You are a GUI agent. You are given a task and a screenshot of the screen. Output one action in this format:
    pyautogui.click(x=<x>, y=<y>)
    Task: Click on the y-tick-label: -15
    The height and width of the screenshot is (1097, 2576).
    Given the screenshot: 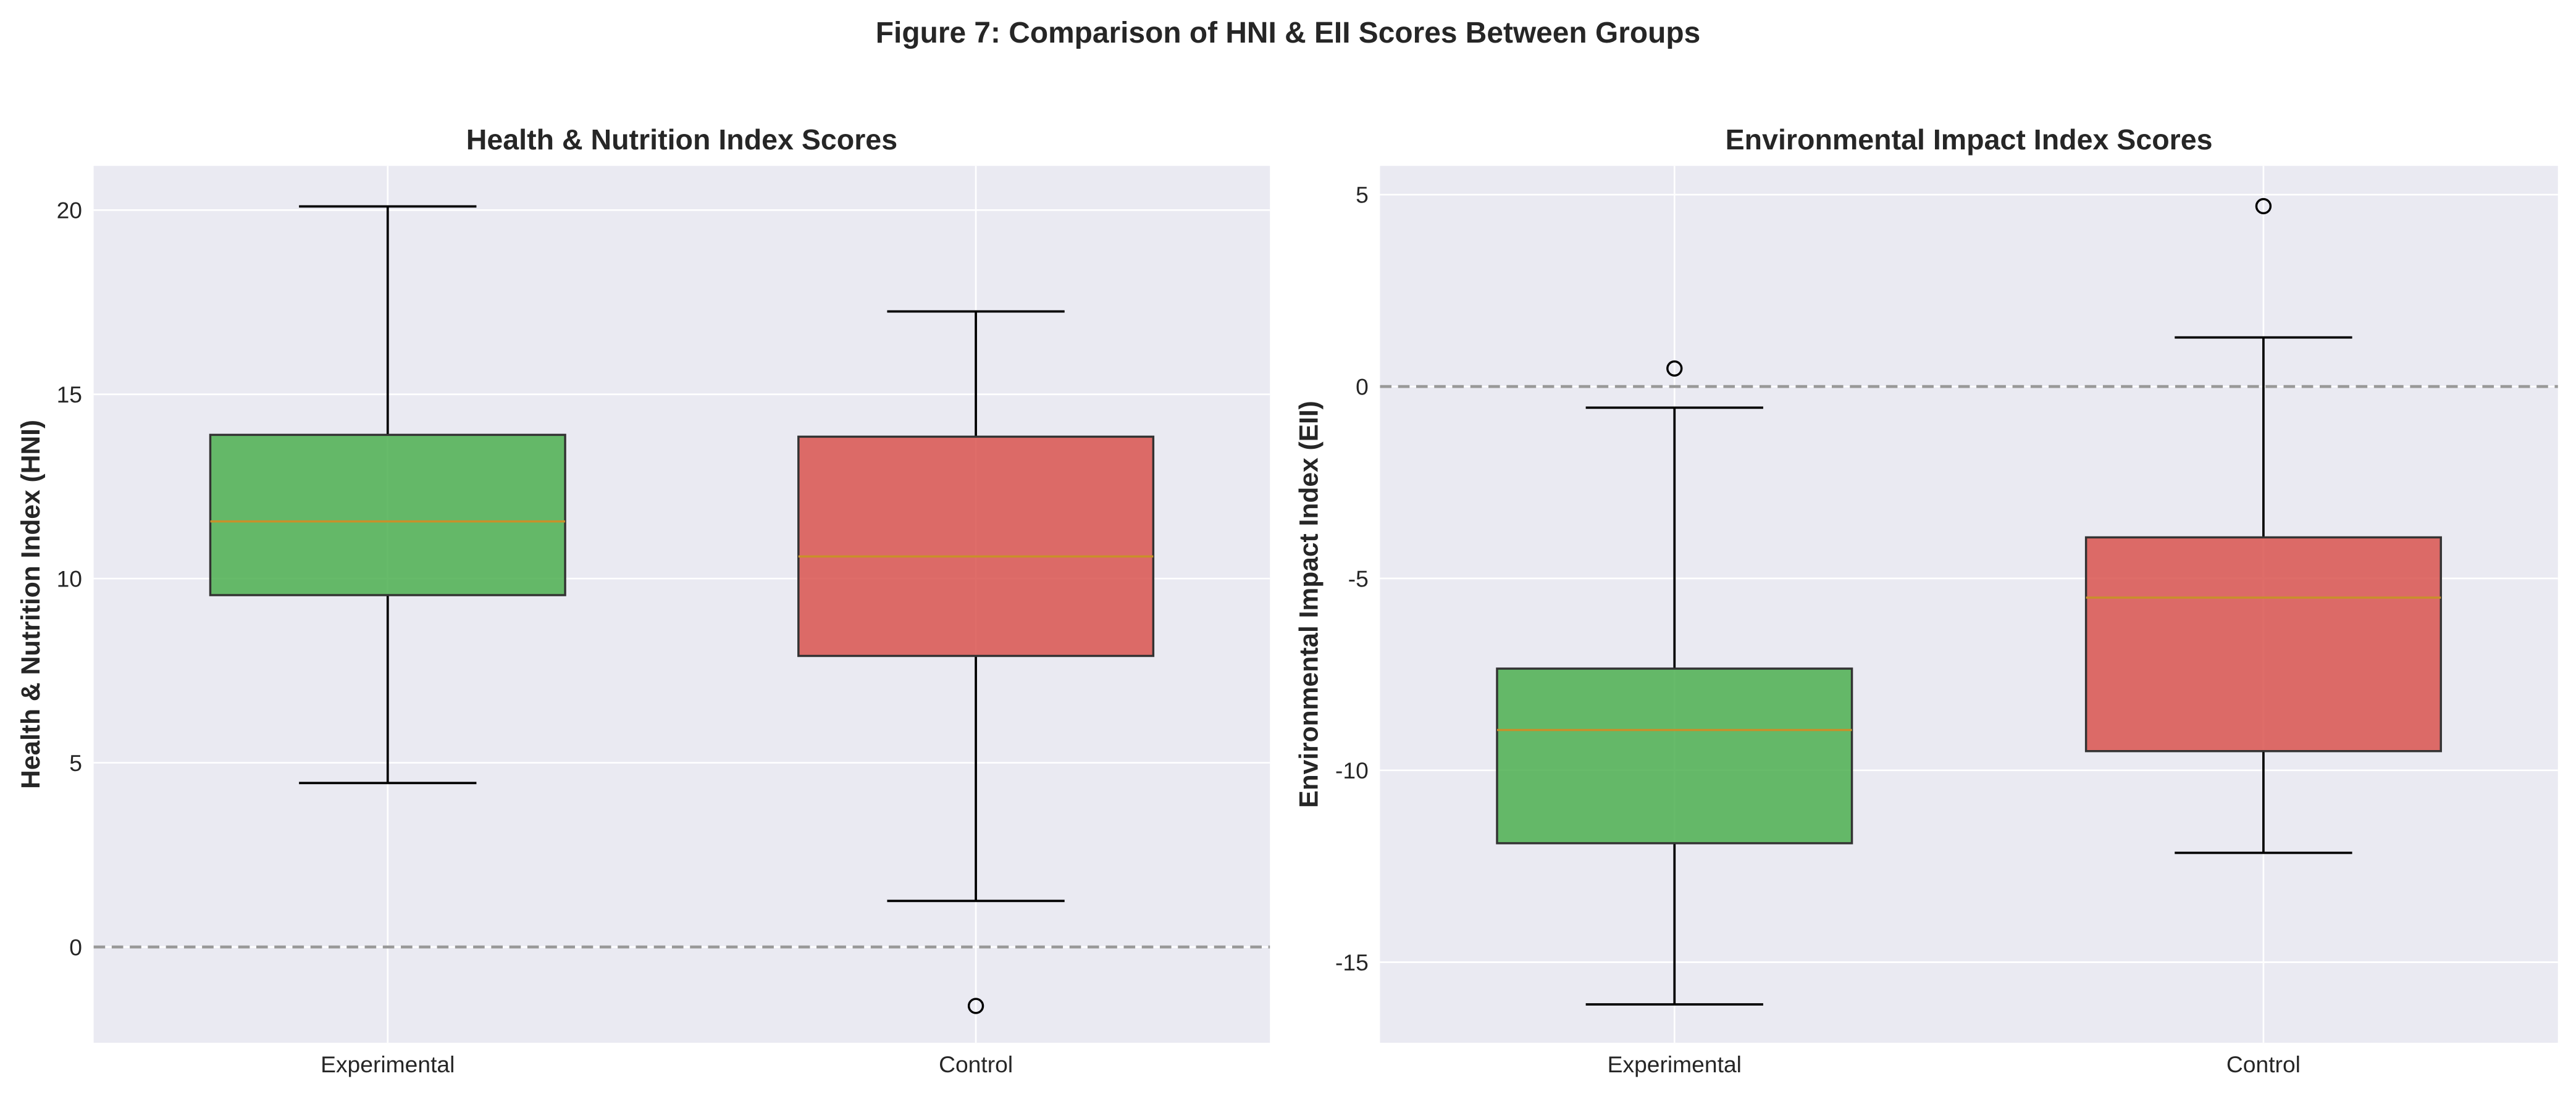 What is the action you would take?
    pyautogui.click(x=1352, y=962)
    